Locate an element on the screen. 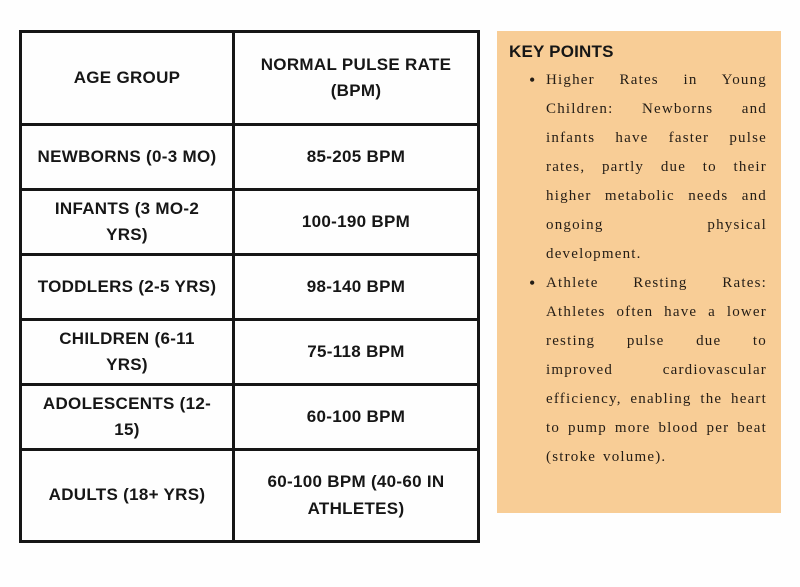  pulse-rate-cell: 98-140 BPM is located at coordinates (356, 287).